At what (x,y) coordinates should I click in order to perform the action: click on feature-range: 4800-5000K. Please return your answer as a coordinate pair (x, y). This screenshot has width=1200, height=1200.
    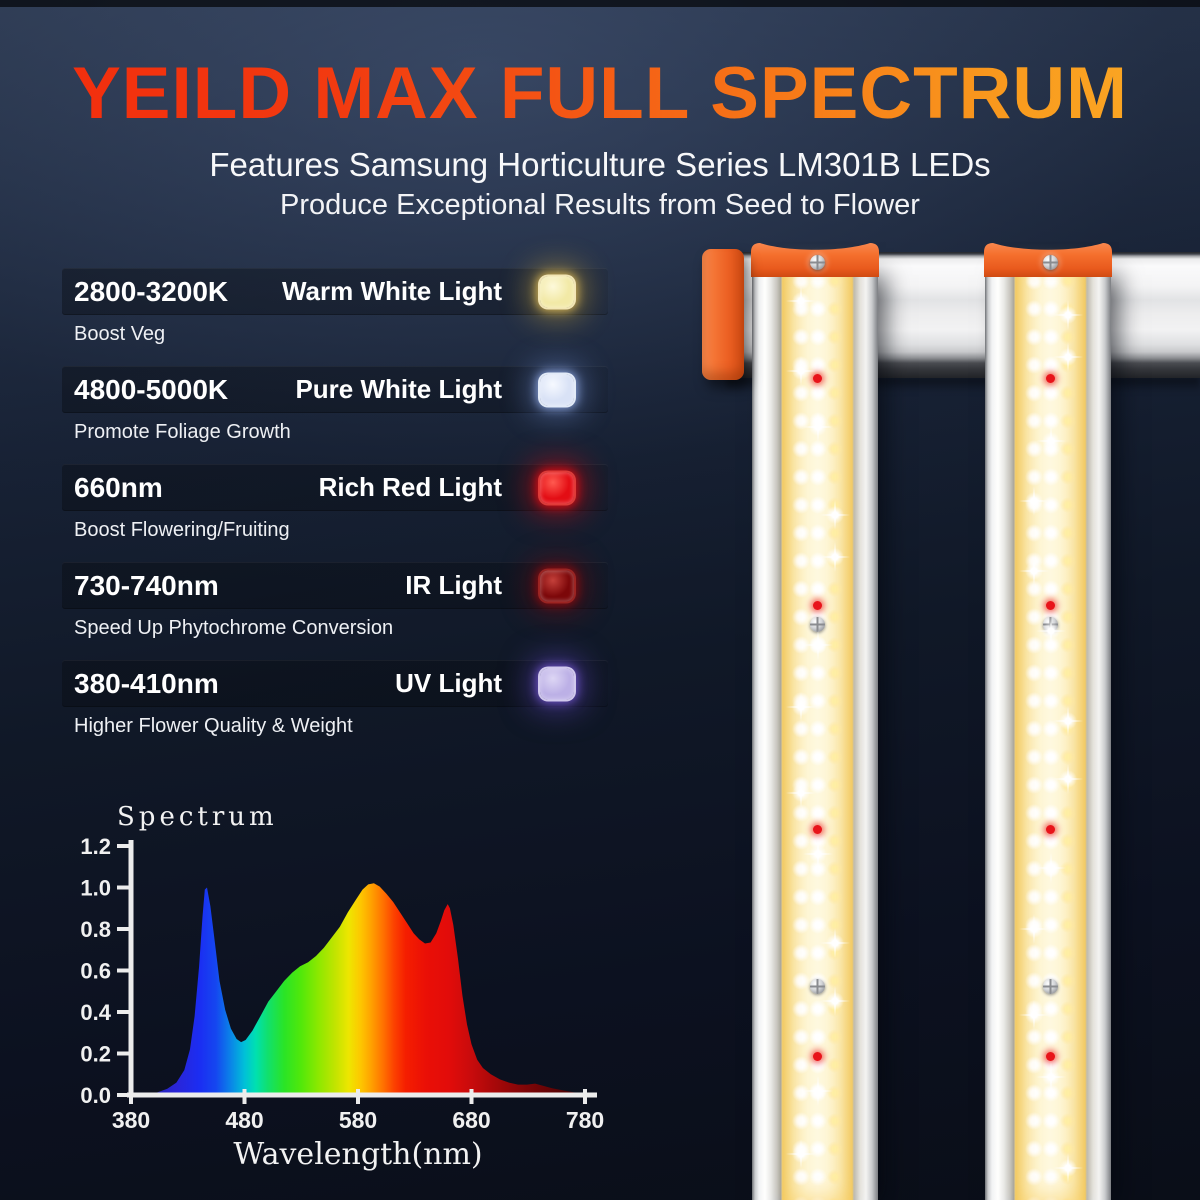
    Looking at the image, I should click on (151, 389).